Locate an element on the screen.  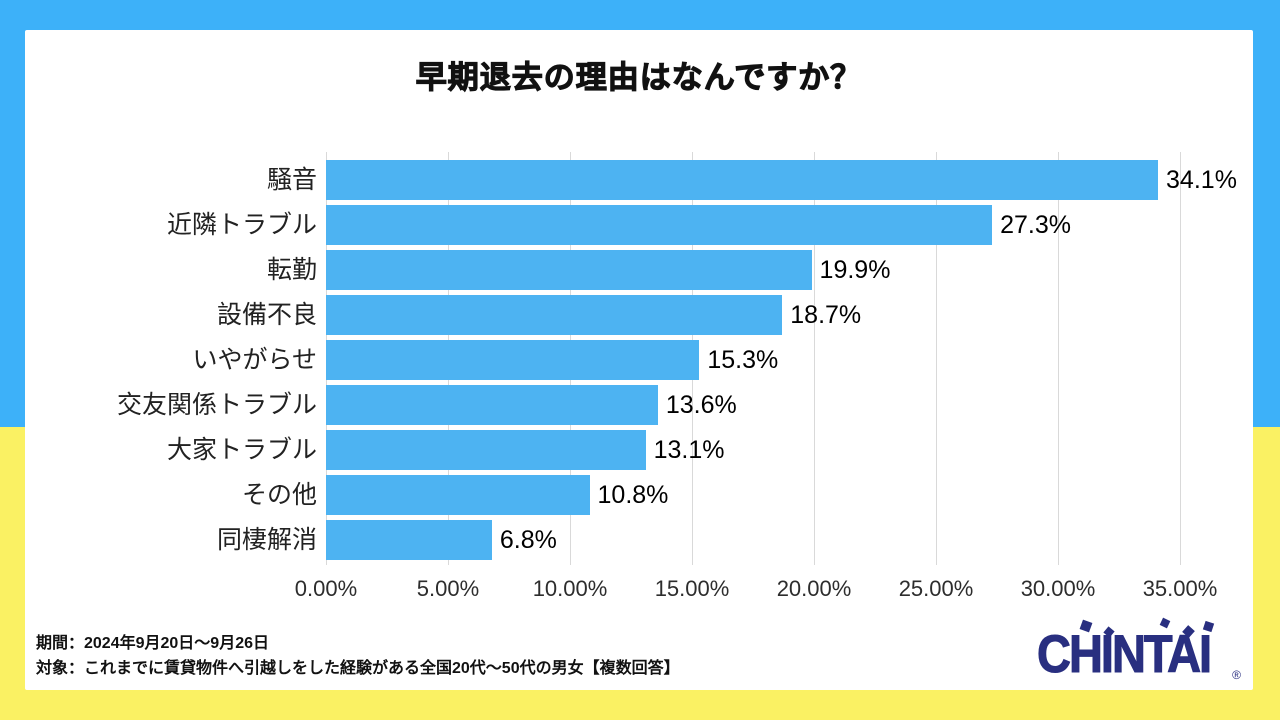
bar-row: 大家トラブル 13.1% is located at coordinates (673, 450).